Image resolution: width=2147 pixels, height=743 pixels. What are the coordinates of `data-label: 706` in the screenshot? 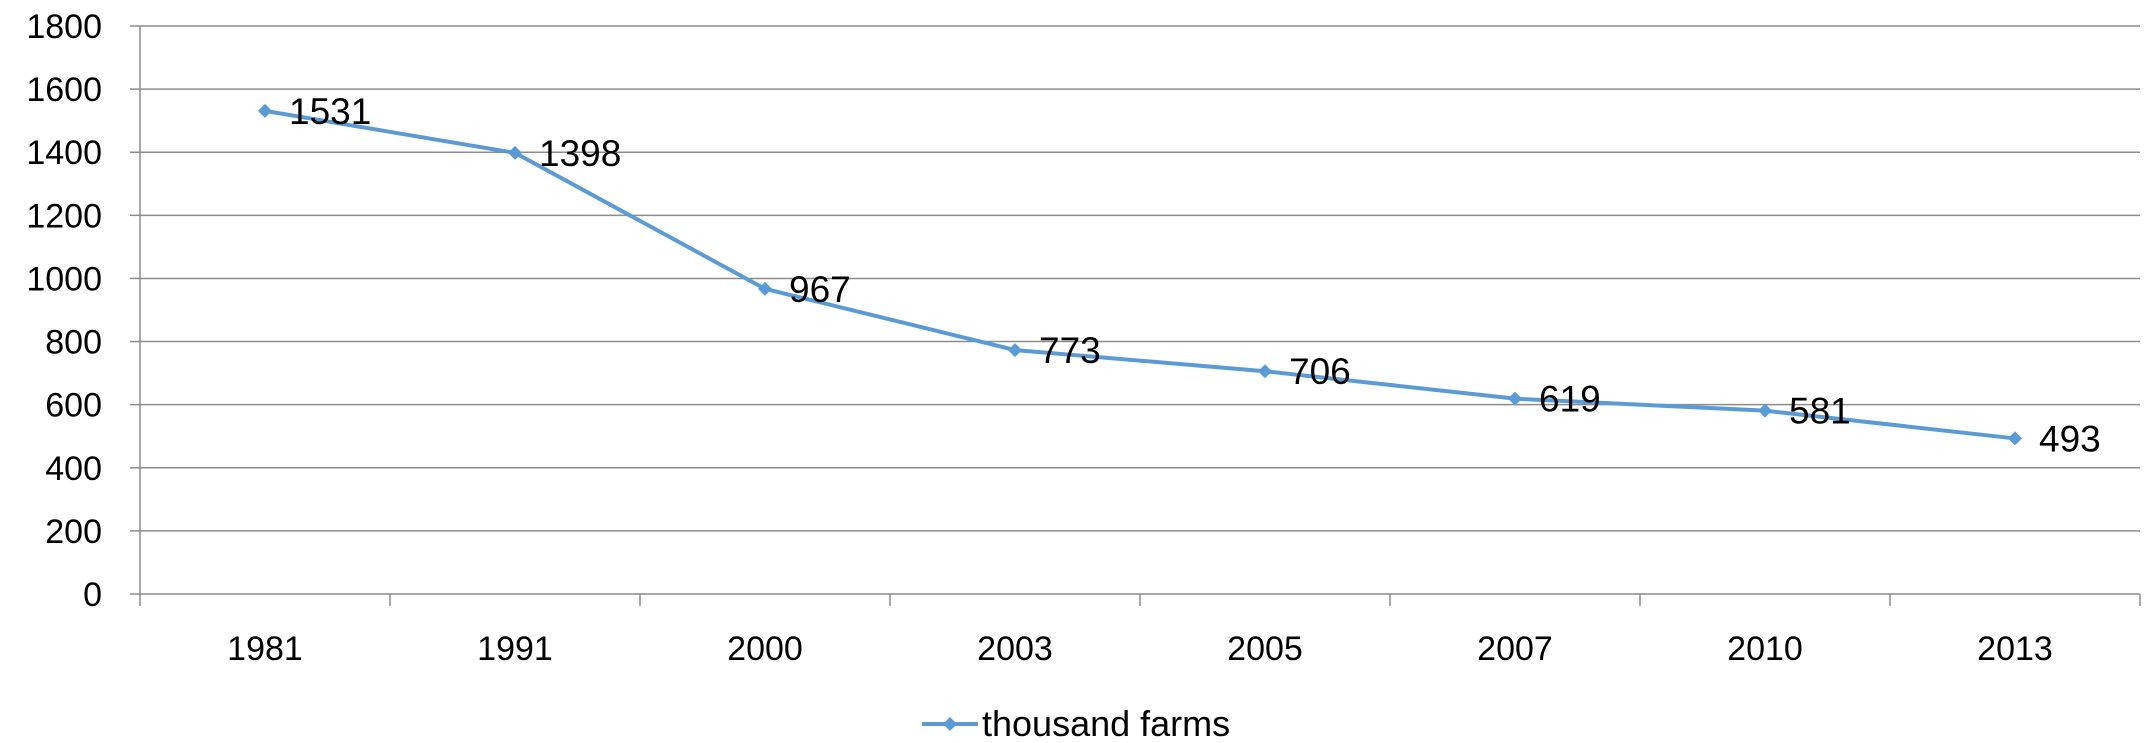 It's located at (1320, 371).